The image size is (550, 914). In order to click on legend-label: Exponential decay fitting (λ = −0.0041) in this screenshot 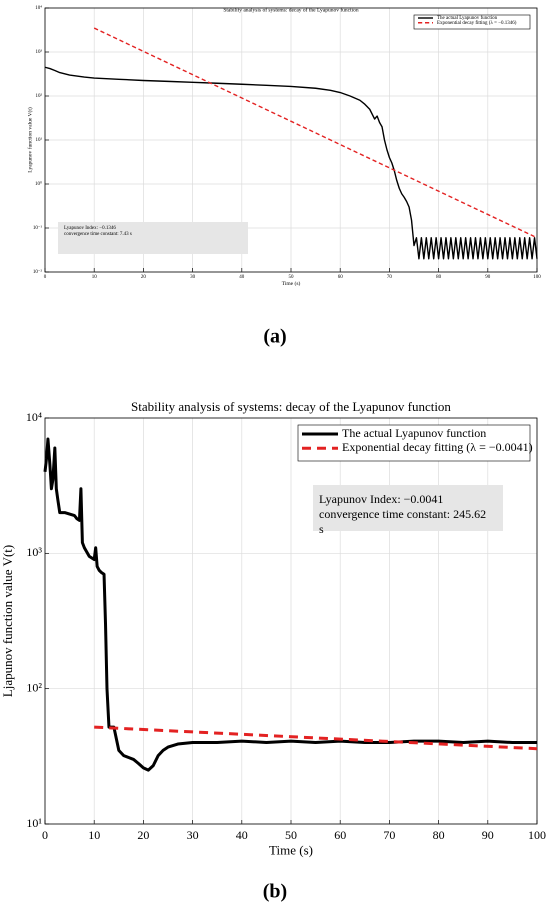, I will do `click(437, 447)`.